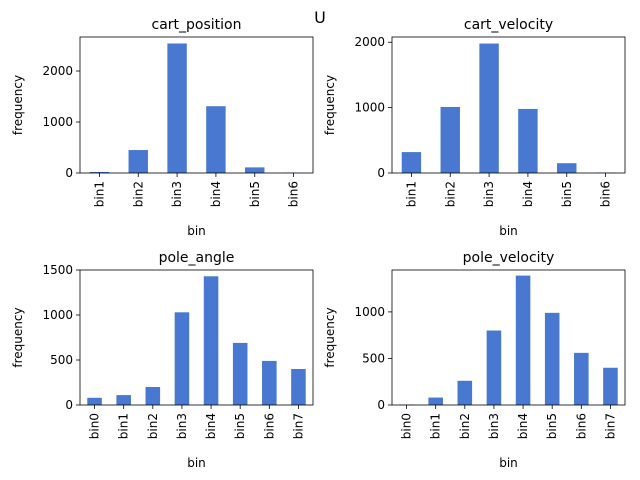 This screenshot has width=640, height=480. I want to click on y-tick-label: 1500, so click(57, 270).